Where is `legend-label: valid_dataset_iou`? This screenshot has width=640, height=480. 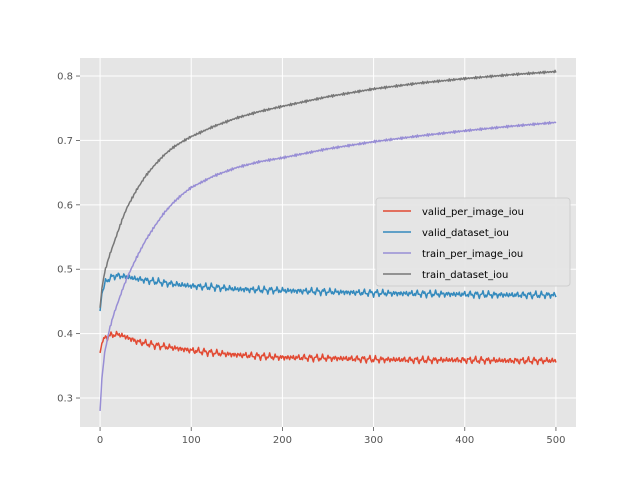
legend-label: valid_dataset_iou is located at coordinates (465, 233).